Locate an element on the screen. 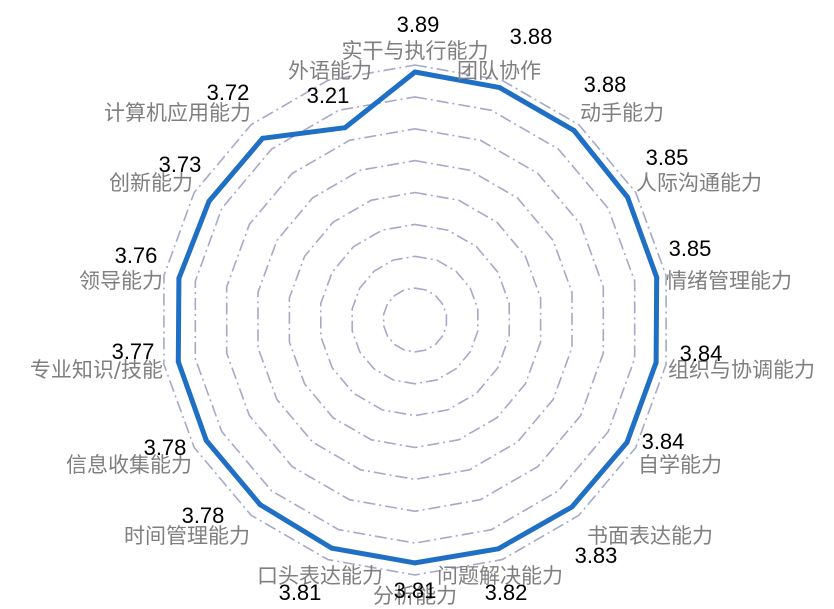 Image resolution: width=834 pixels, height=609 pixels. category-label: 团队协作 is located at coordinates (499, 71).